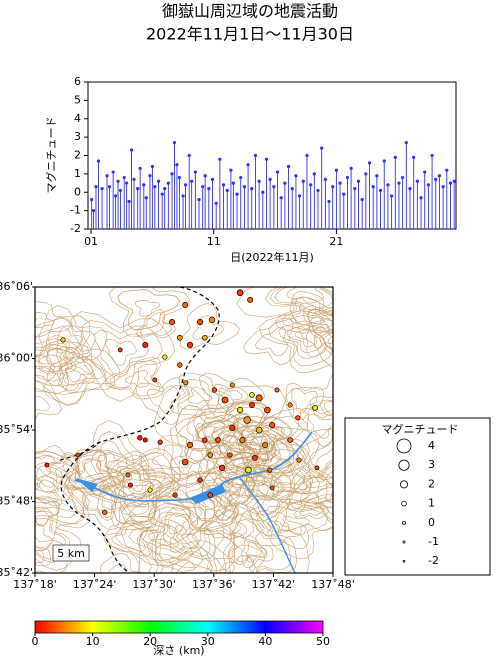 The height and width of the screenshot is (657, 500). What do you see at coordinates (433, 560) in the screenshot?
I see `legend-label: -2` at bounding box center [433, 560].